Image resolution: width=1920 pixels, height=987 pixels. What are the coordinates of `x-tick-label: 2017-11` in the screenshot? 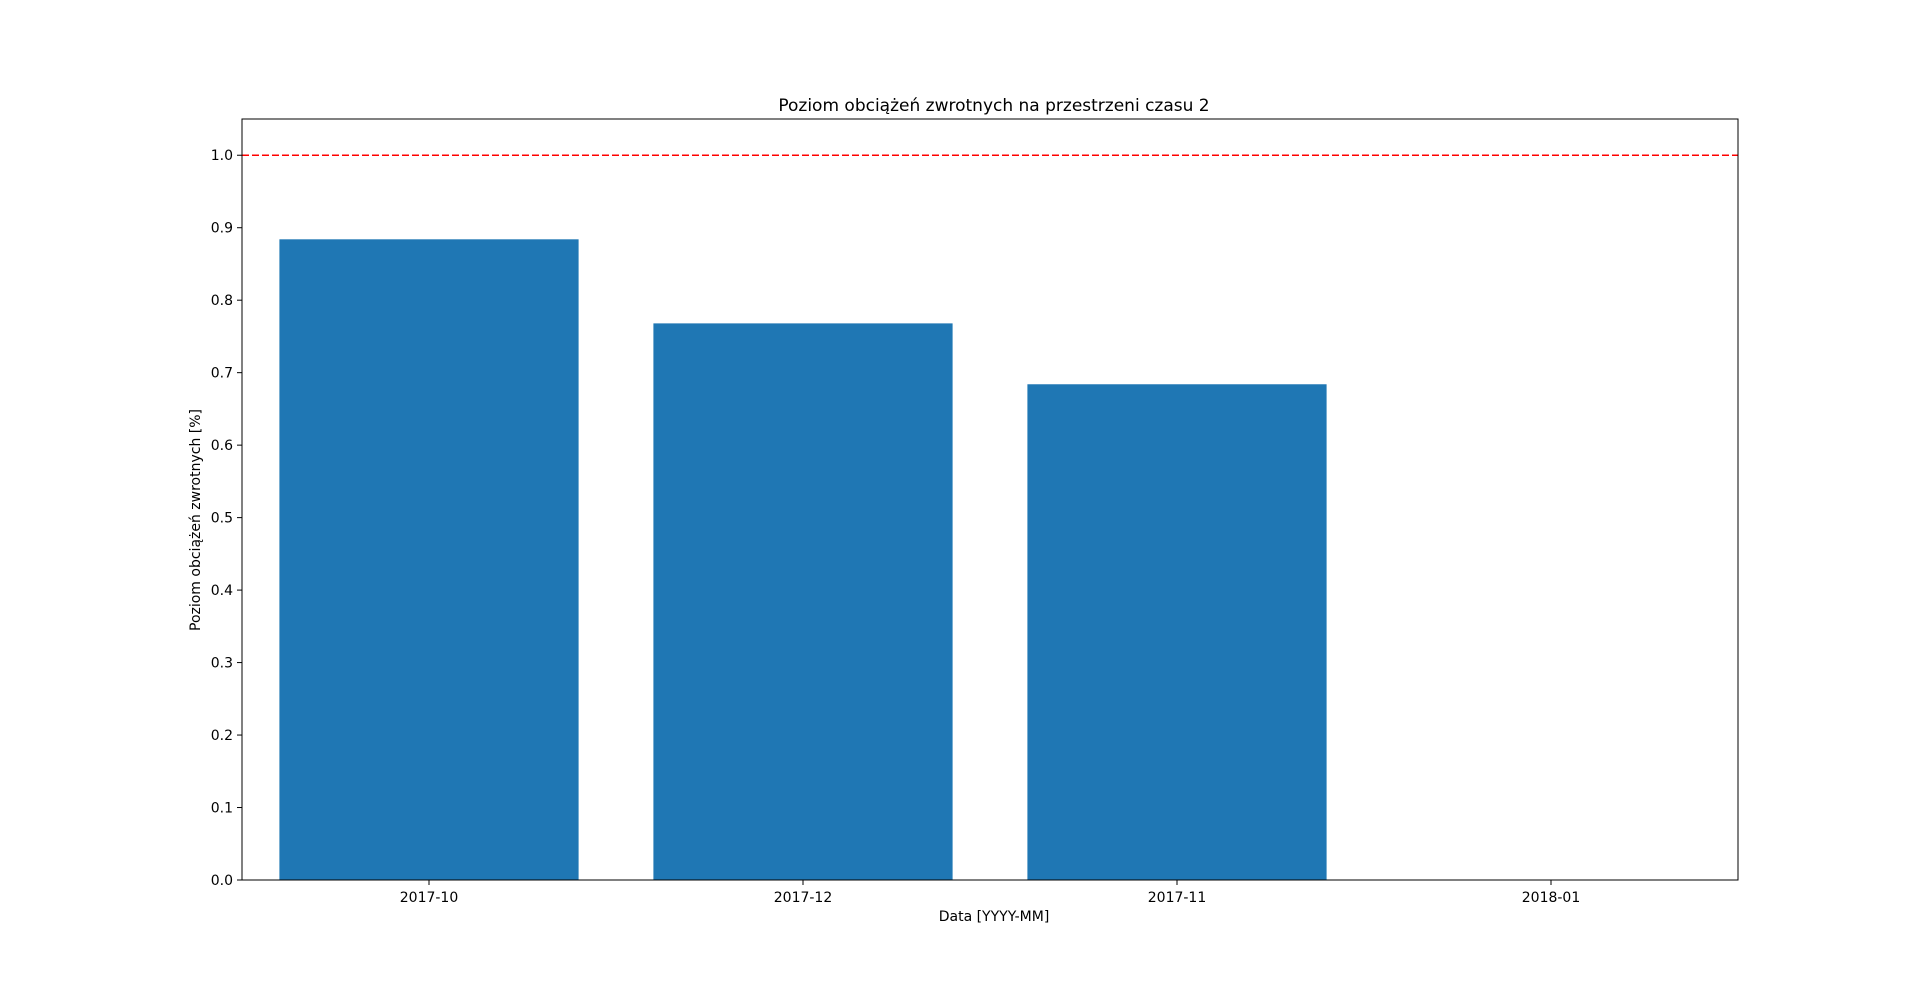 It's located at (1177, 898).